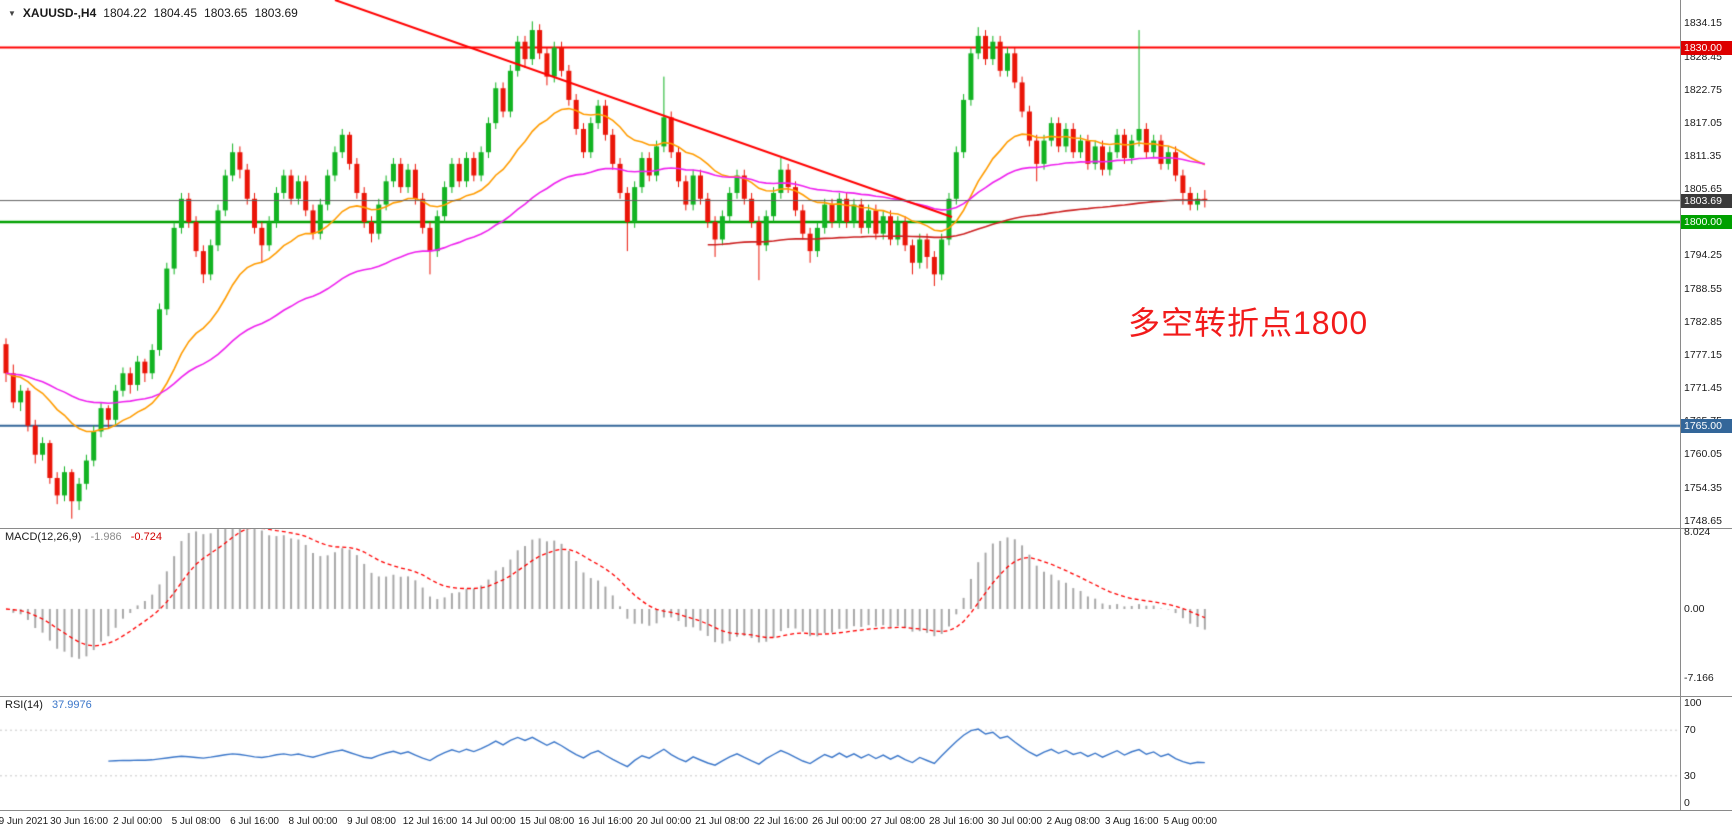 The image size is (1732, 839). Describe the element at coordinates (547, 821) in the screenshot. I see `date-tick-label: 15 Jul 08:00` at that location.